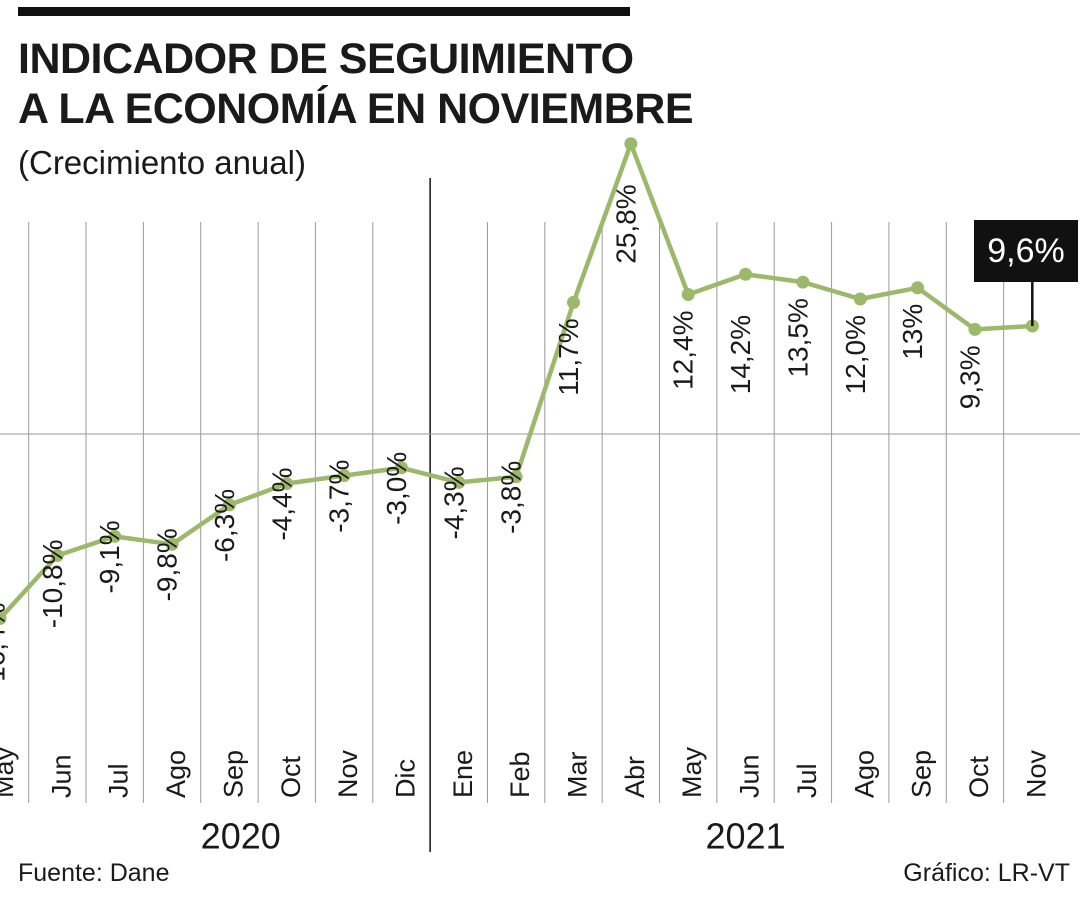 Image resolution: width=1080 pixels, height=900 pixels. I want to click on data-label: 12,4%, so click(683, 350).